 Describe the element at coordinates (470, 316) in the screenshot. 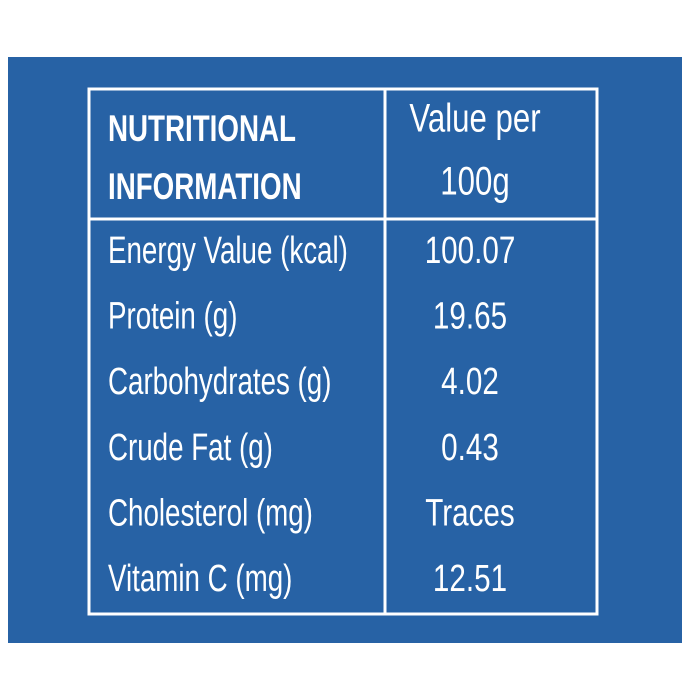

I see `row-value: 19.65` at that location.